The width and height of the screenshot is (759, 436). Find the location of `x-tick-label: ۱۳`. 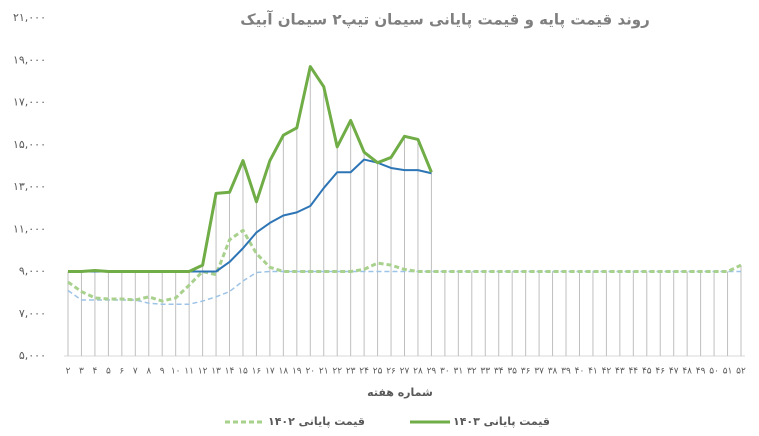

x-tick-label: ۱۳ is located at coordinates (216, 372).